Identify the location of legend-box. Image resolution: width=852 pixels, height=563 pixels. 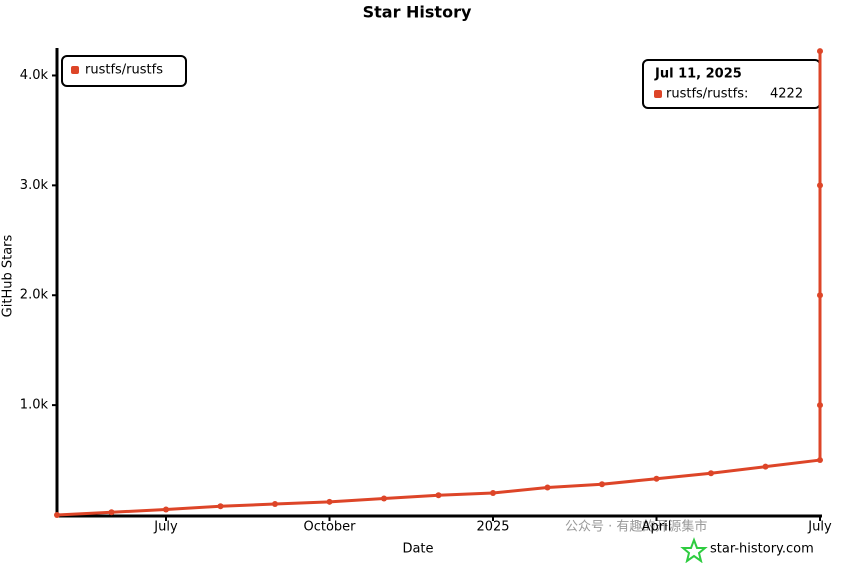
(124, 71).